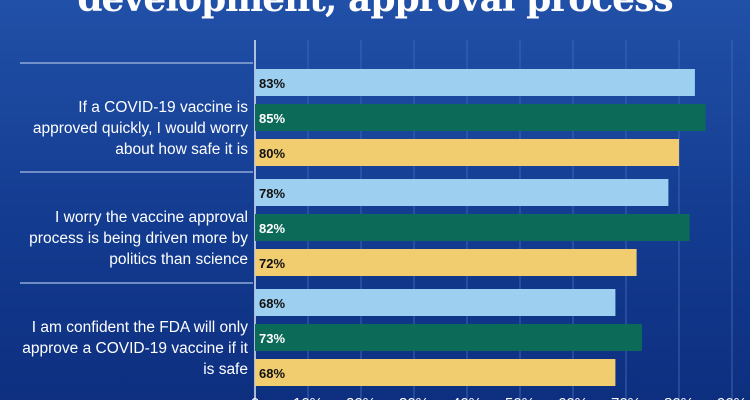 Image resolution: width=750 pixels, height=400 pixels. I want to click on x-tick-label: 70%, so click(626, 397).